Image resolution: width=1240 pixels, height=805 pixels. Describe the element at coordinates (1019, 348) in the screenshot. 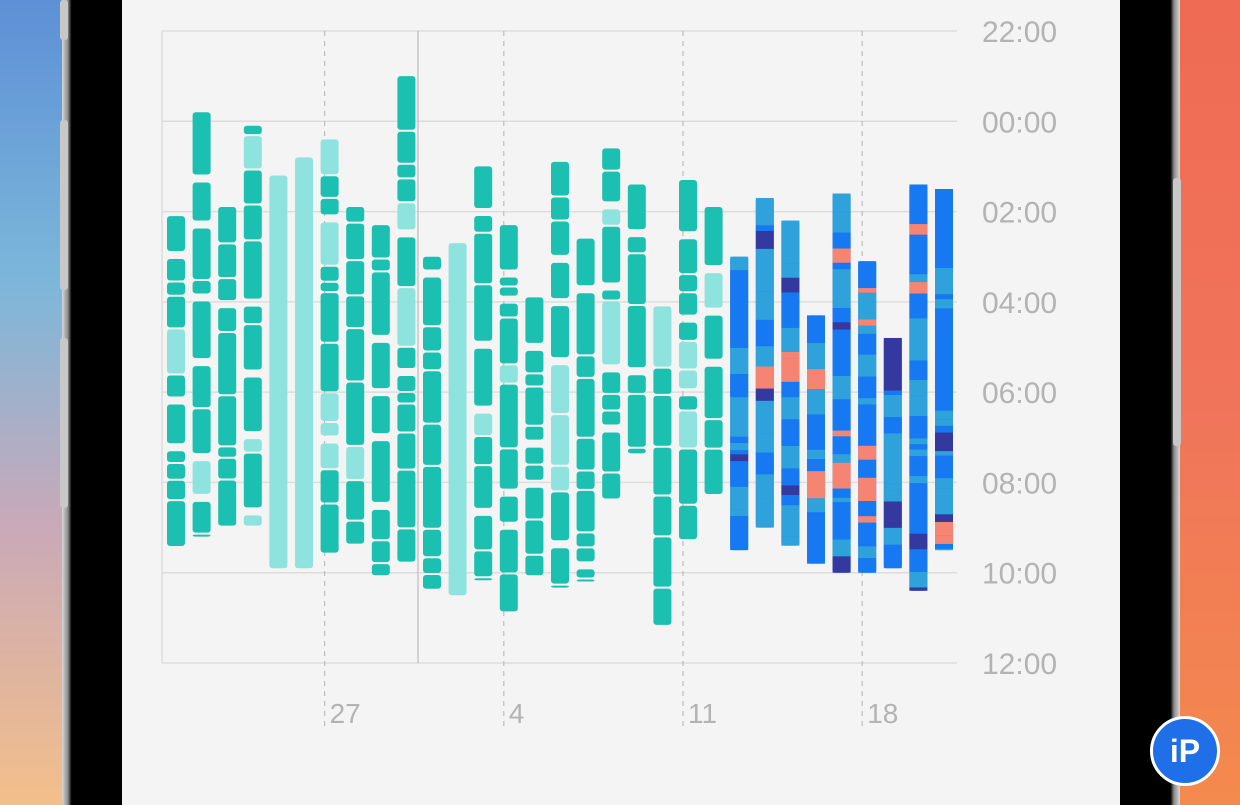

I see `y-axis-ticks: 22:00 00:00 02:00 04:00 06:00 08:00 10:00 12:00` at that location.